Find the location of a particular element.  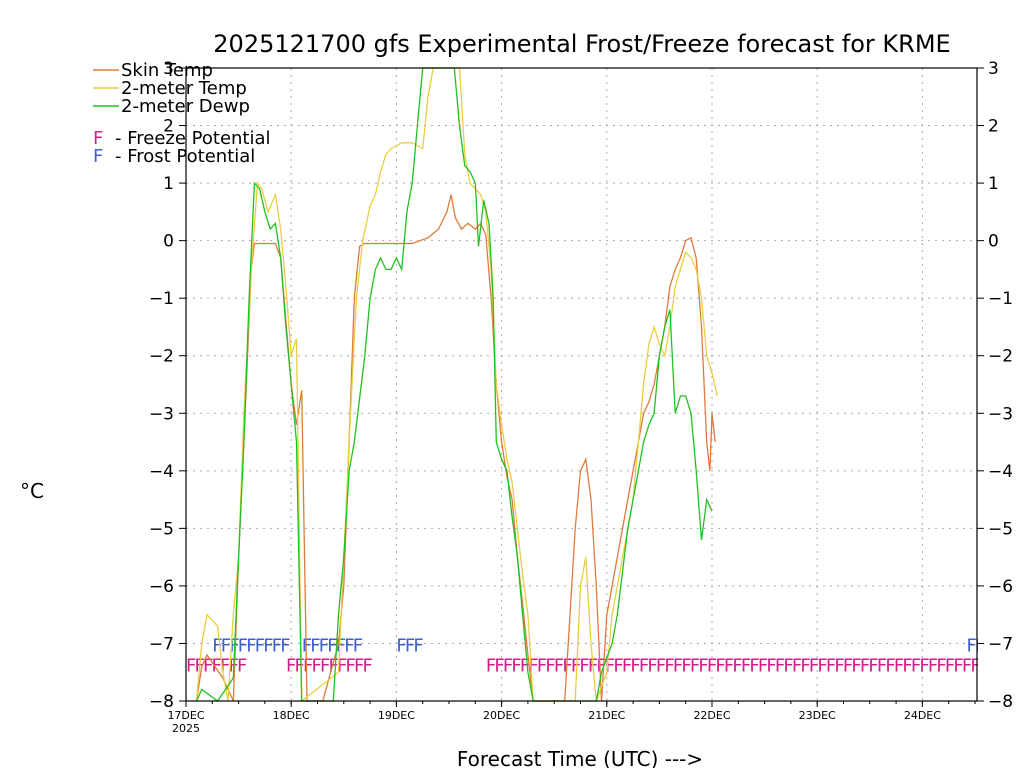

x-tick-label: 21DEC is located at coordinates (606, 715).